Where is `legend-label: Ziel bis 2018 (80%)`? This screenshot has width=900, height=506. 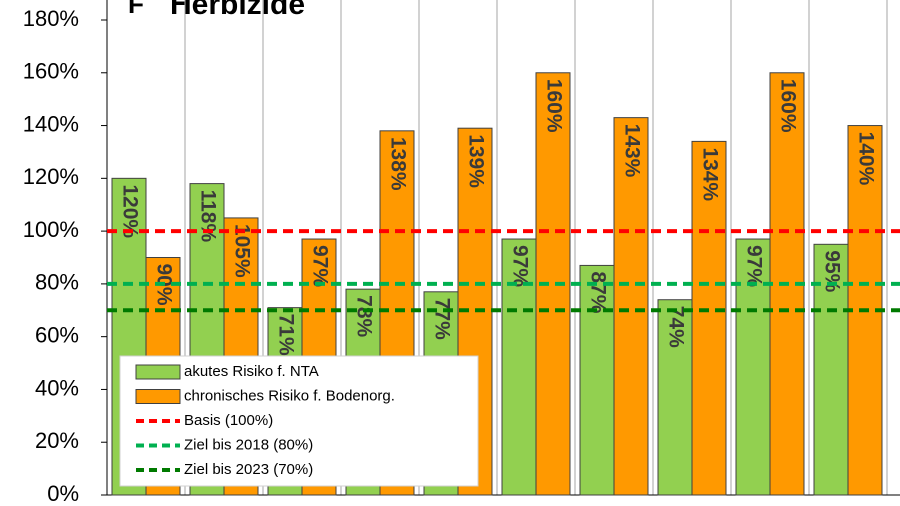
legend-label: Ziel bis 2018 (80%) is located at coordinates (248, 444).